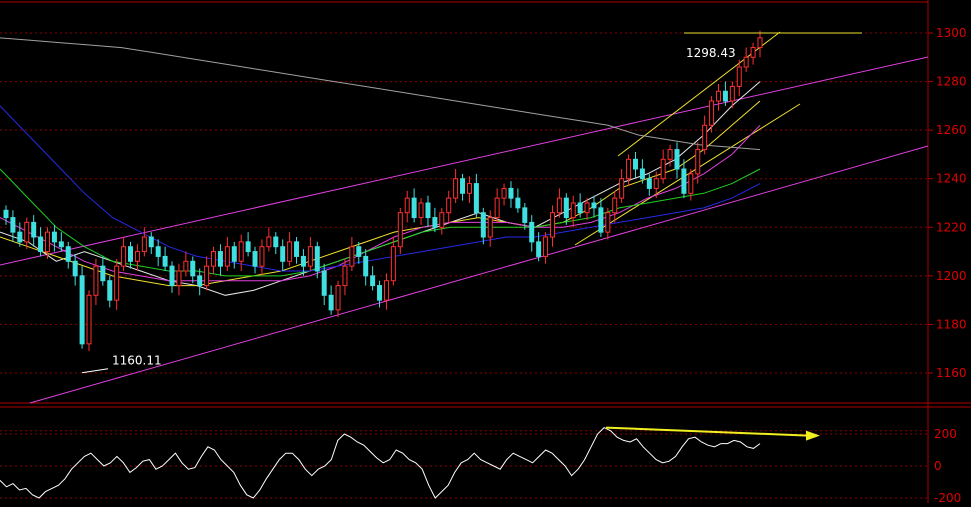  Describe the element at coordinates (951, 179) in the screenshot. I see `y-tick-label-1240: 1240` at that location.